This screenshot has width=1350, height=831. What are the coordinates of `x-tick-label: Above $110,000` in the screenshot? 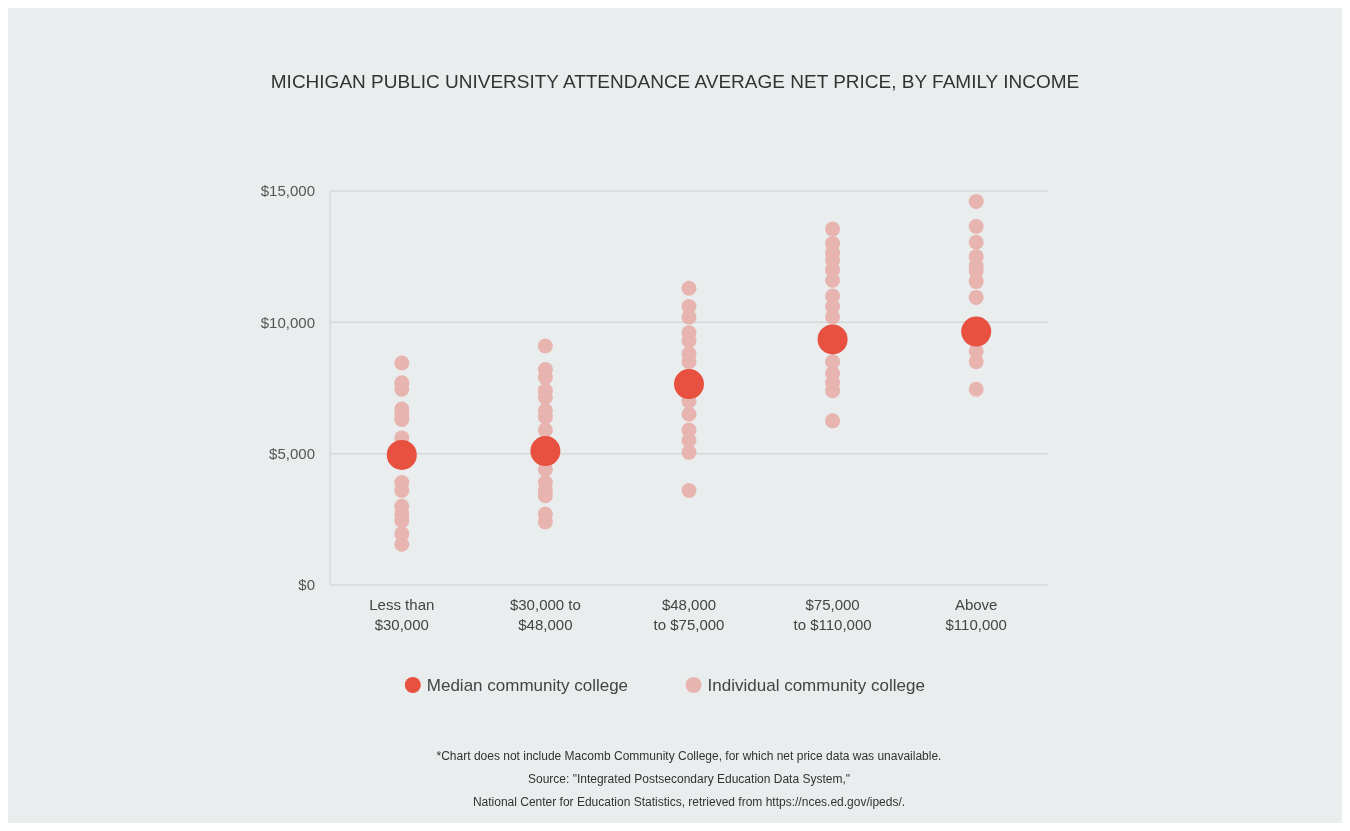 It's located at (976, 614).